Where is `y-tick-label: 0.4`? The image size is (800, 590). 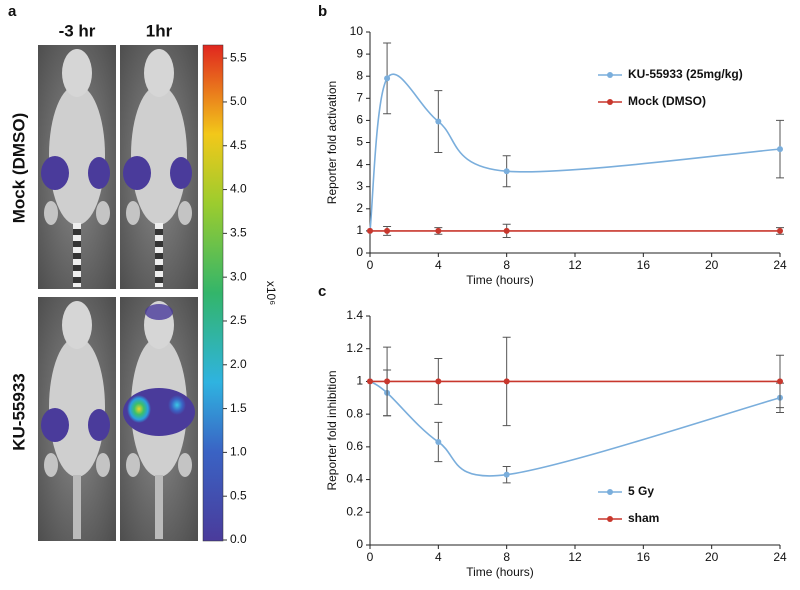 y-tick-label: 0.4 is located at coordinates (354, 479).